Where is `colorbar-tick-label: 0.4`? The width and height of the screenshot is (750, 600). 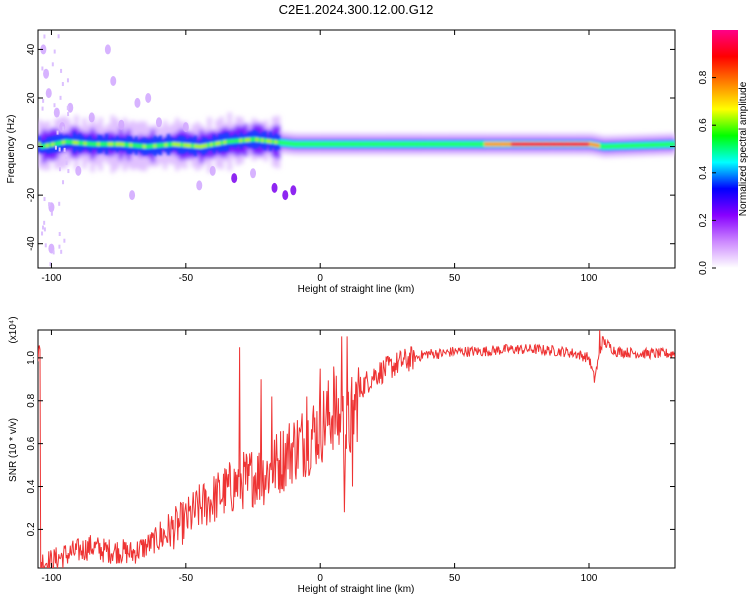
colorbar-tick-label: 0.4 is located at coordinates (703, 172).